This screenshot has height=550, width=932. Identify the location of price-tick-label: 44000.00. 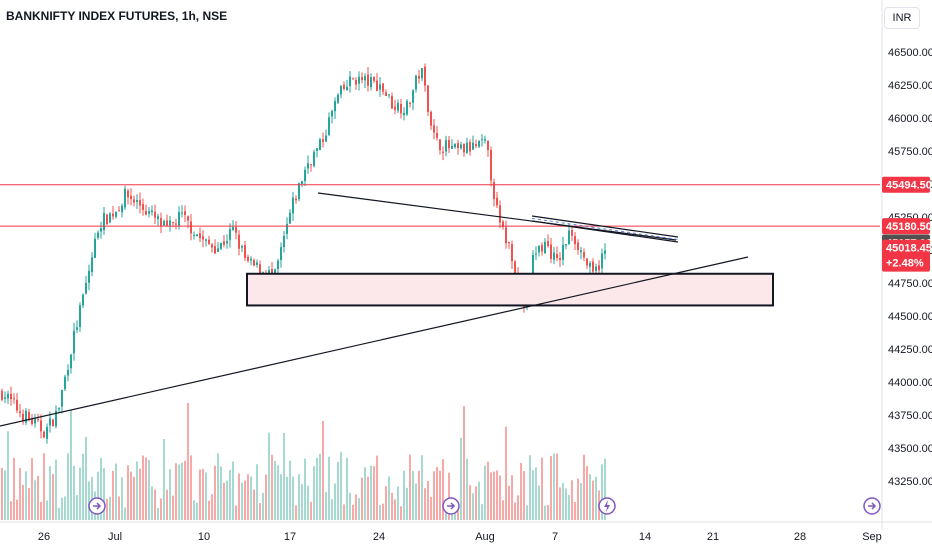
(910, 383).